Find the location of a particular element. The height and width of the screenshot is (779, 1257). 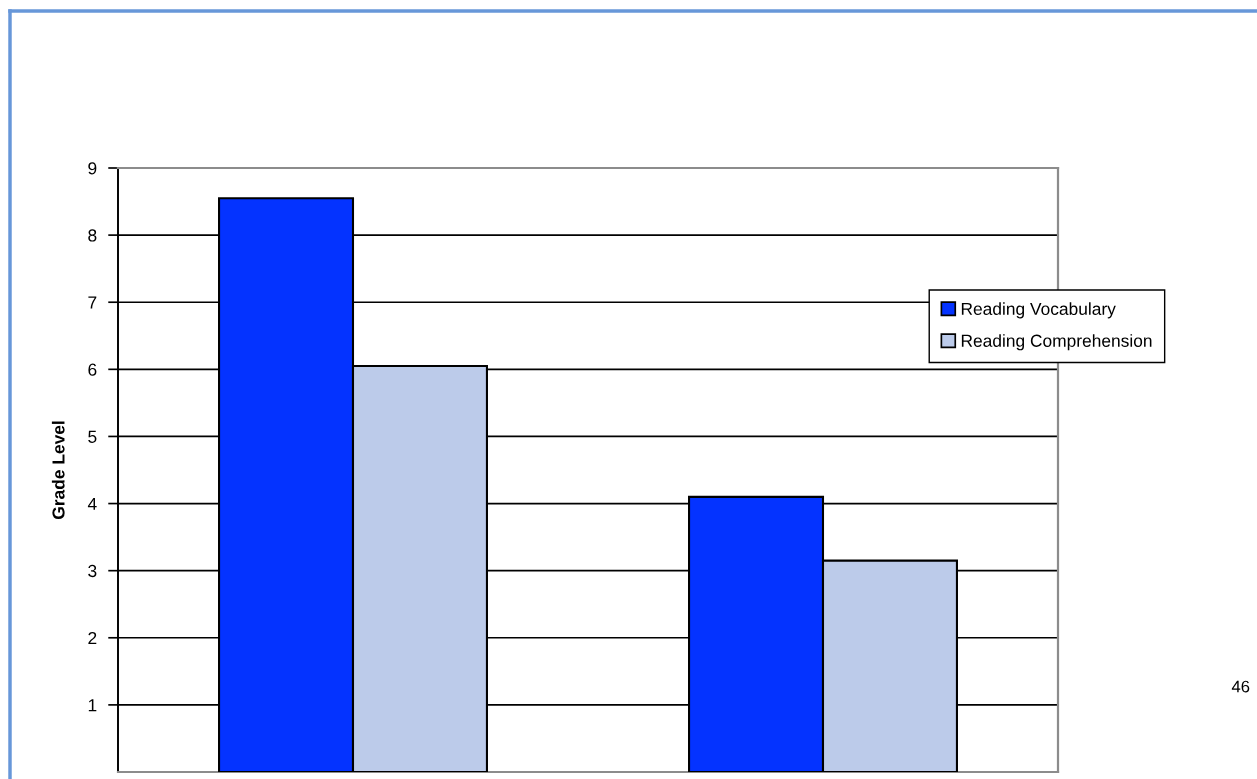

y-tick-label: 6 is located at coordinates (92, 369).